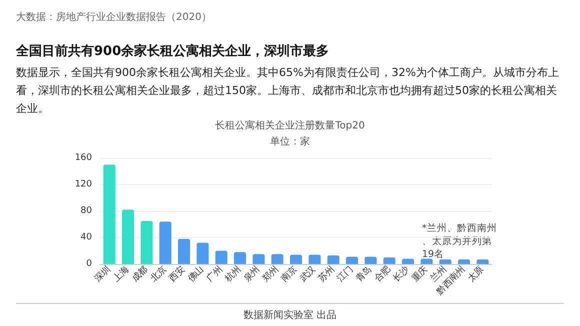 This screenshot has height=326, width=580. I want to click on x-tick-label: 苏州, so click(326, 274).